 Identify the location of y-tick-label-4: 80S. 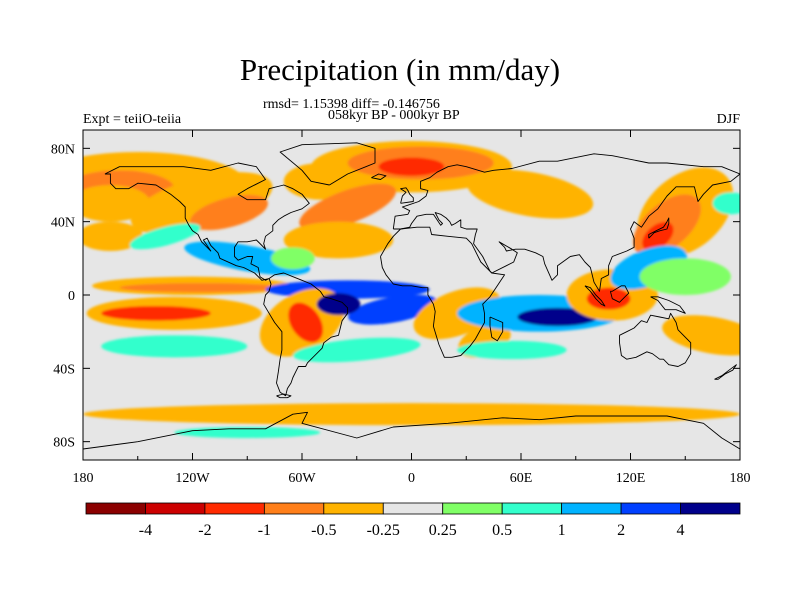
(64, 443).